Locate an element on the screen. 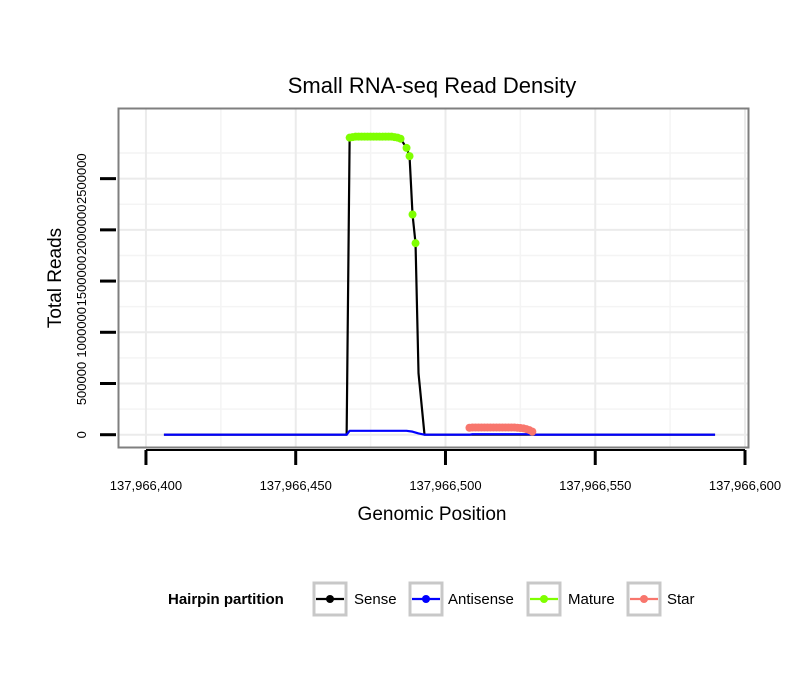  legend-label-antisense: Antisense is located at coordinates (481, 599).